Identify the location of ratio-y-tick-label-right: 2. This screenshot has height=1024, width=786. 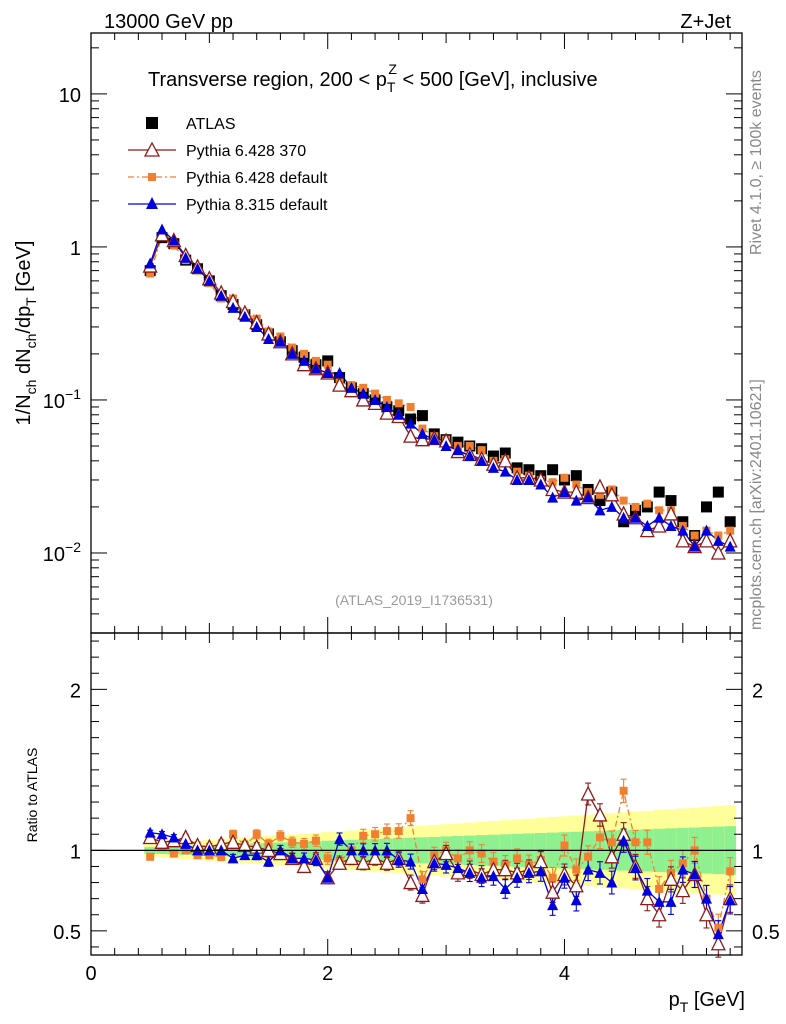
(757, 691).